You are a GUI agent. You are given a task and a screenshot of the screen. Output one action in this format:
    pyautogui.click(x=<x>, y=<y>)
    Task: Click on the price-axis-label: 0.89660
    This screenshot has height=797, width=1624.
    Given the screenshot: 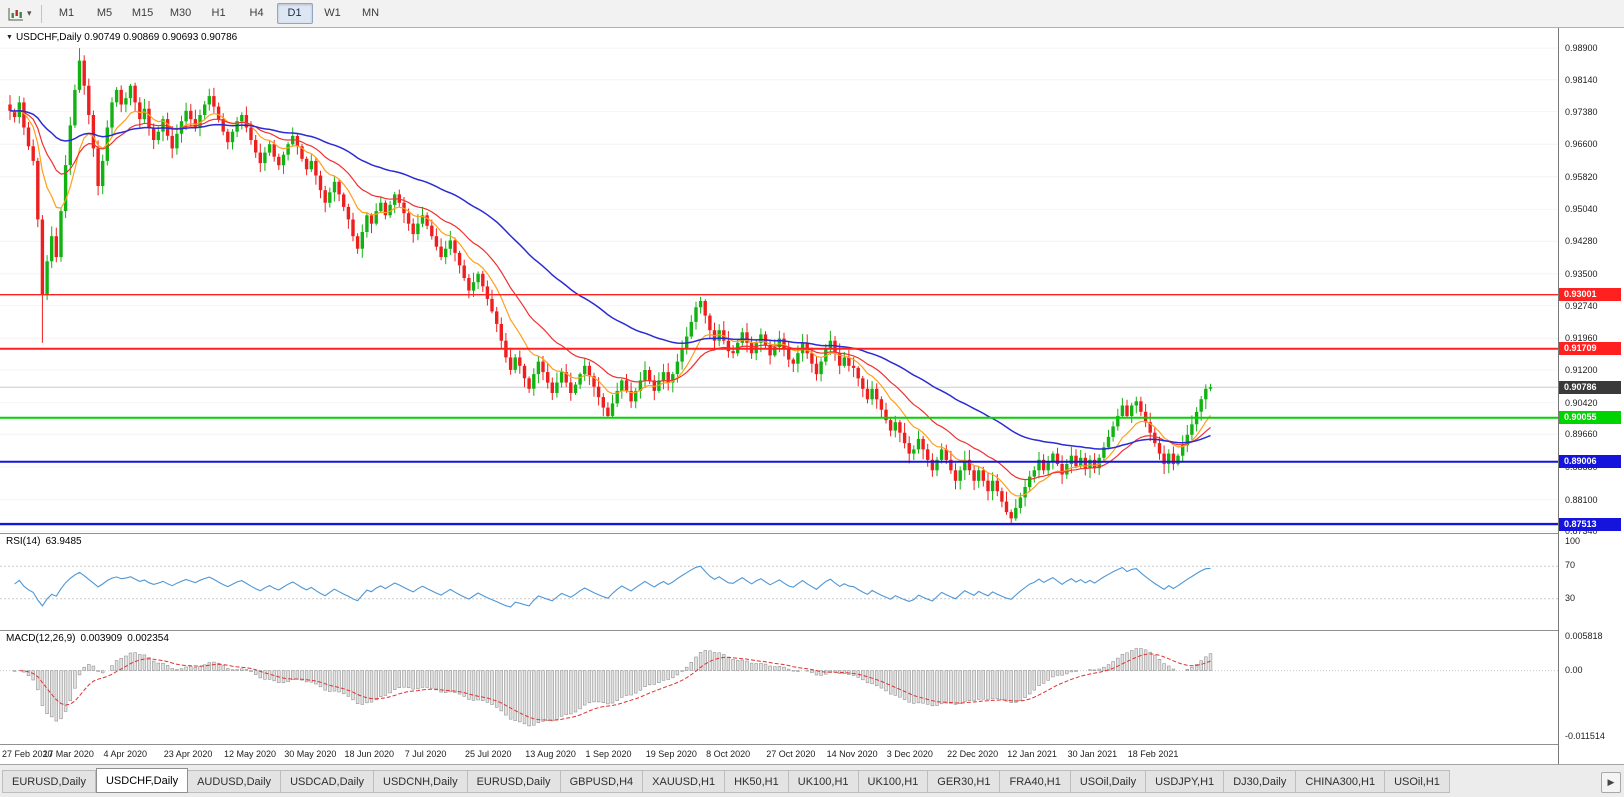 What is the action you would take?
    pyautogui.click(x=1581, y=434)
    